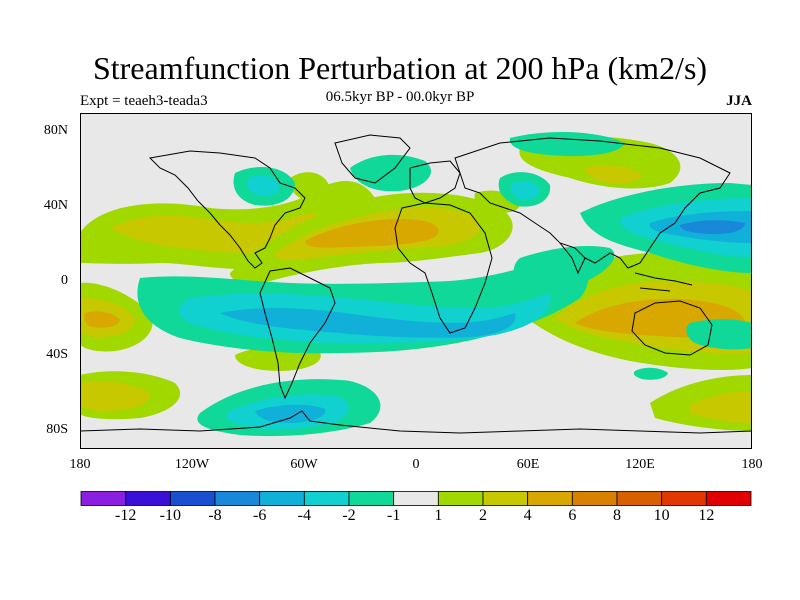  Describe the element at coordinates (572, 515) in the screenshot. I see `colorbar-label: 6` at that location.